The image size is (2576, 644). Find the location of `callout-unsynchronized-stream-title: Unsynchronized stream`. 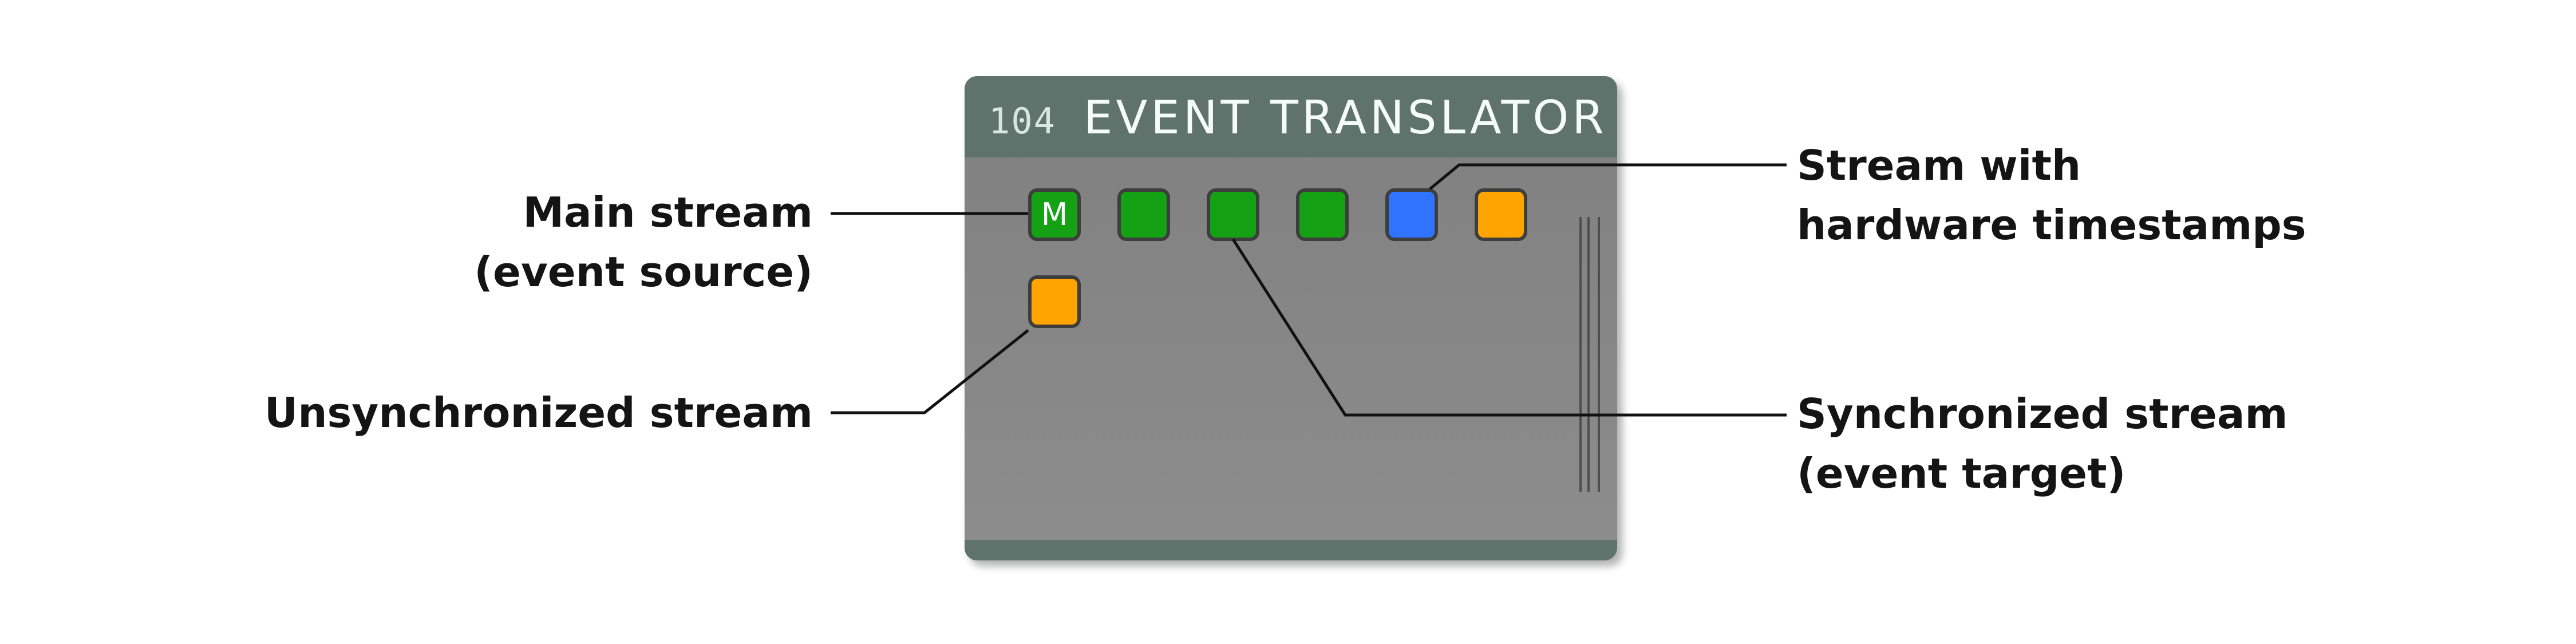

callout-unsynchronized-stream-title: Unsynchronized stream is located at coordinates (538, 413).